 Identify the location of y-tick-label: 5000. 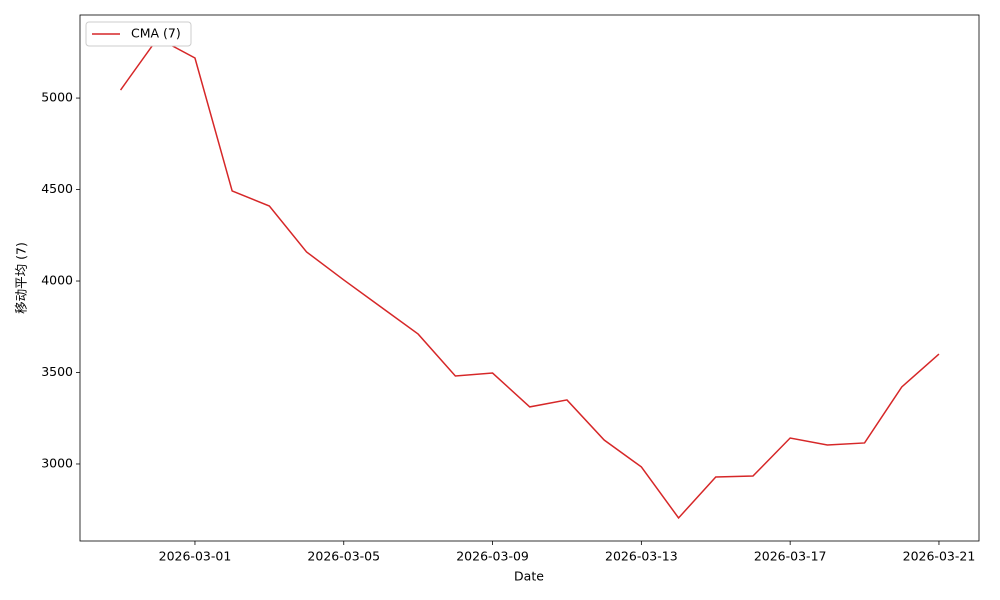
(57, 97).